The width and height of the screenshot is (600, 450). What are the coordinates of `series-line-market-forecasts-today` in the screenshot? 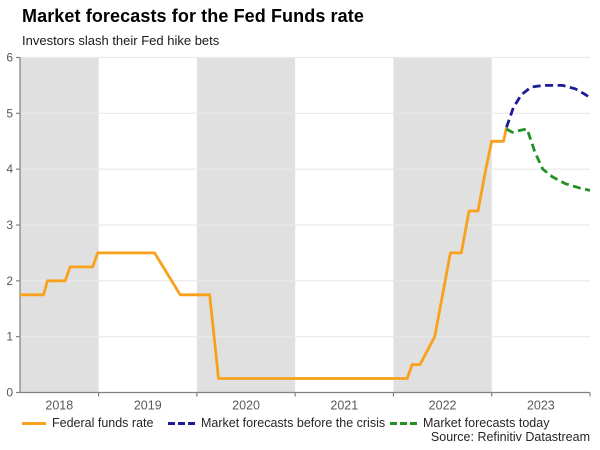 It's located at (548, 159).